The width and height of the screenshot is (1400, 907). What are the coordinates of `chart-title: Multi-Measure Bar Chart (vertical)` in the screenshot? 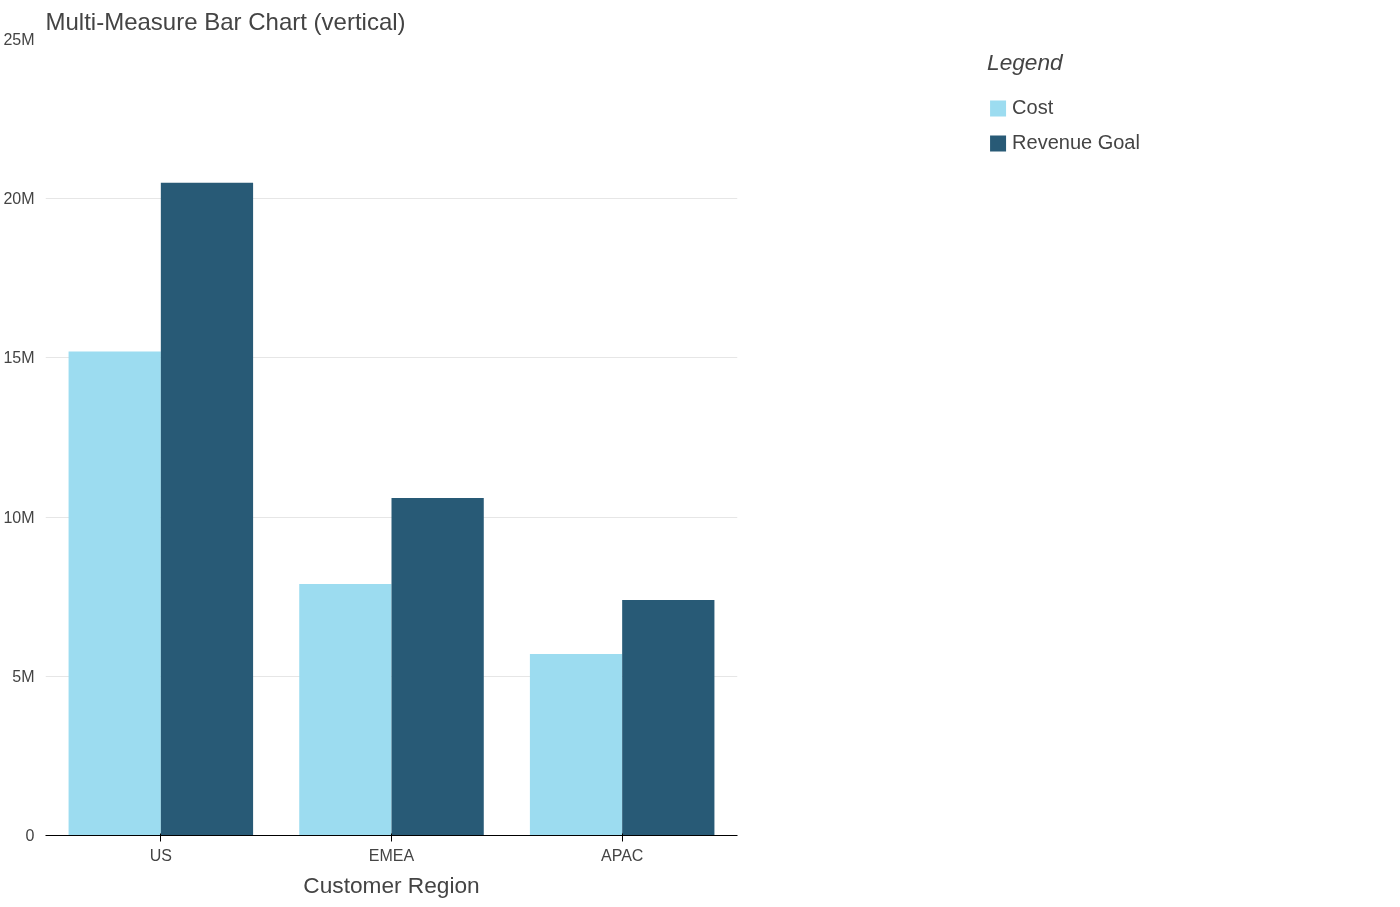 It's located at (225, 21).